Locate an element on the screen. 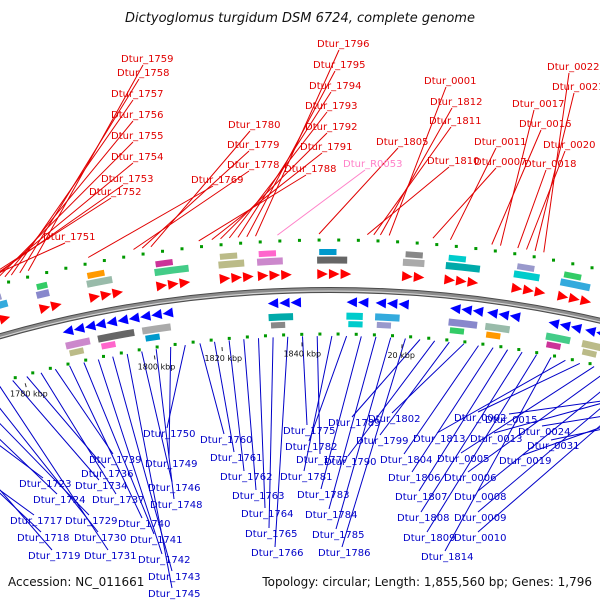  reverse-gene-label: Dtur_0031 is located at coordinates (553, 446).